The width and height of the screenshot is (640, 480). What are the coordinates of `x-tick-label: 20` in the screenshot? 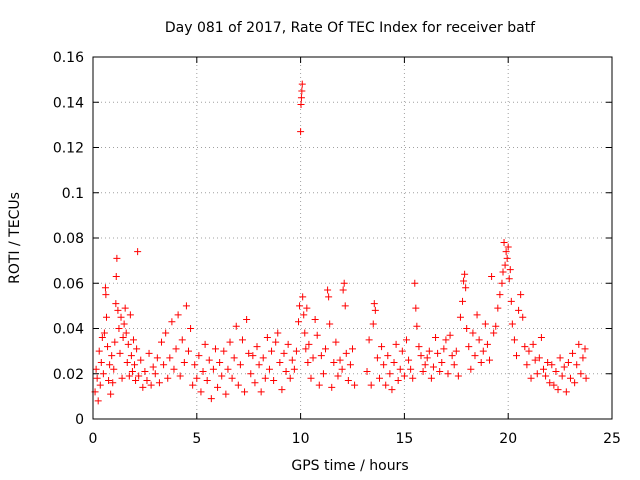 It's located at (508, 439).